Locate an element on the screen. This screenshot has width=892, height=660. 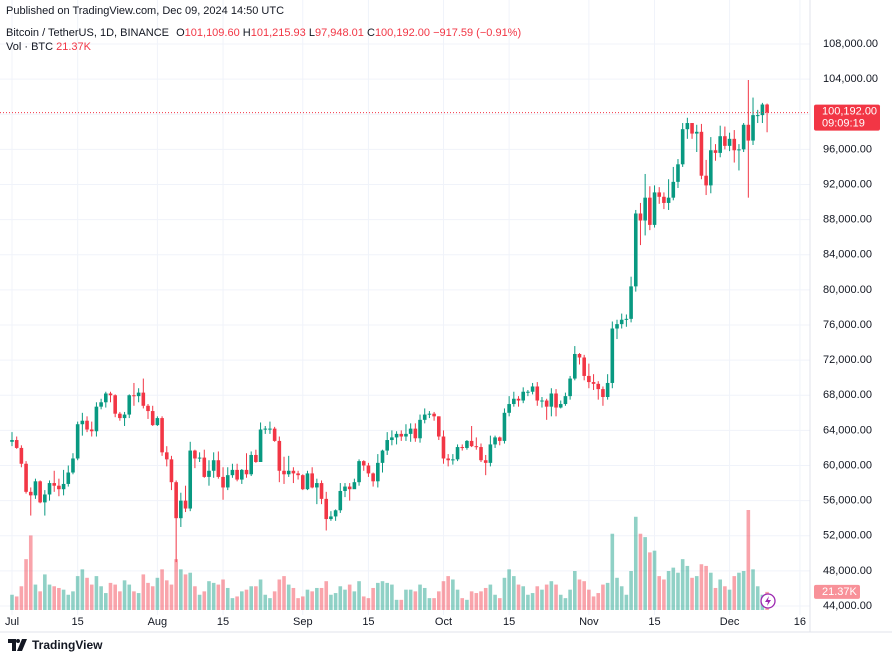
y-tick-label: 44,000.00 is located at coordinates (847, 606).